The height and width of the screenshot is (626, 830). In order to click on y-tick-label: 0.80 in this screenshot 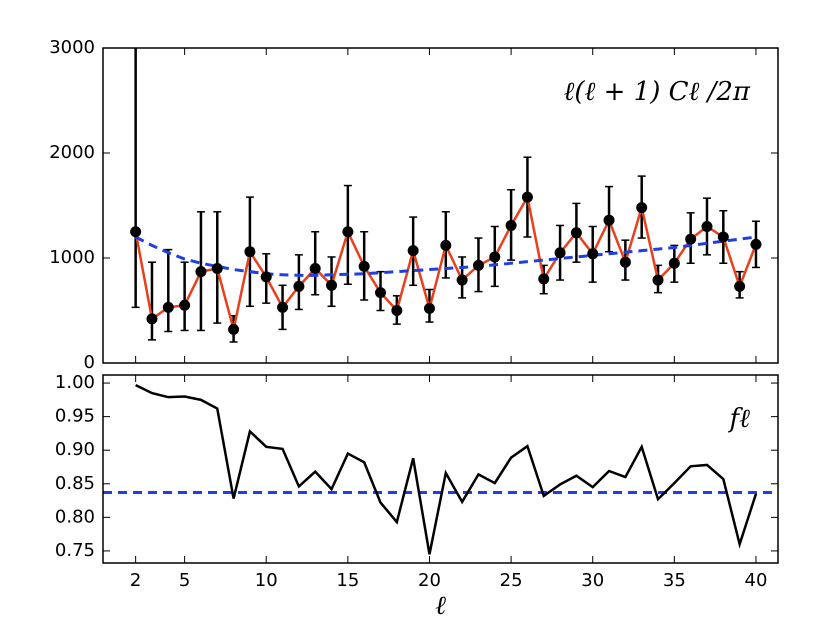, I will do `click(75, 516)`.